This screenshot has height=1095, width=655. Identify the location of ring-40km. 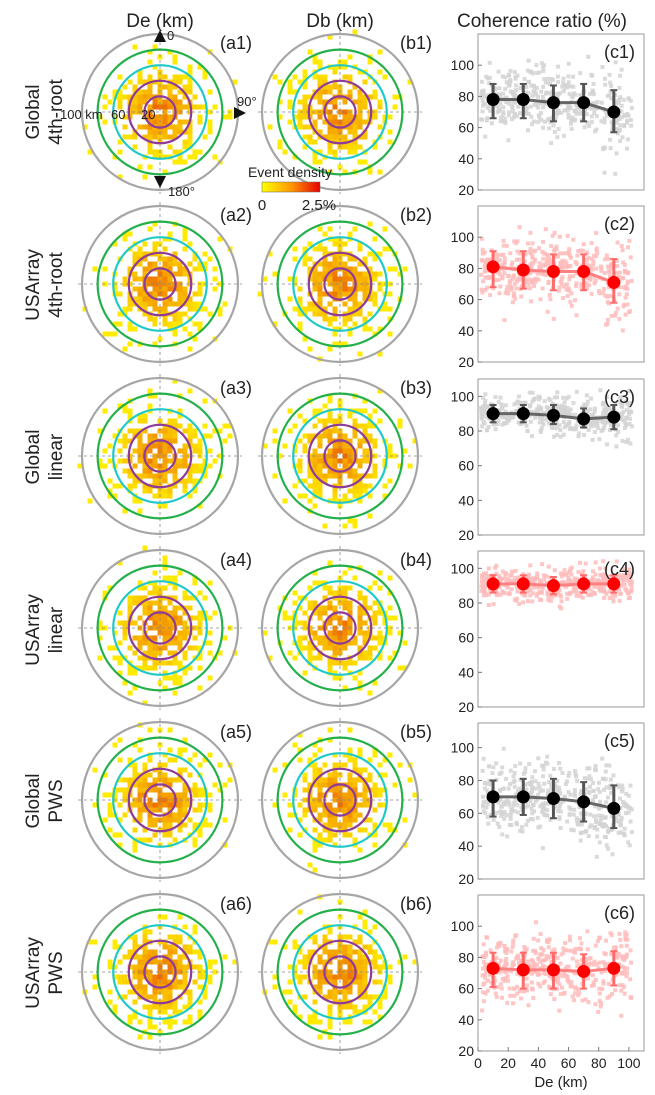
(340, 456).